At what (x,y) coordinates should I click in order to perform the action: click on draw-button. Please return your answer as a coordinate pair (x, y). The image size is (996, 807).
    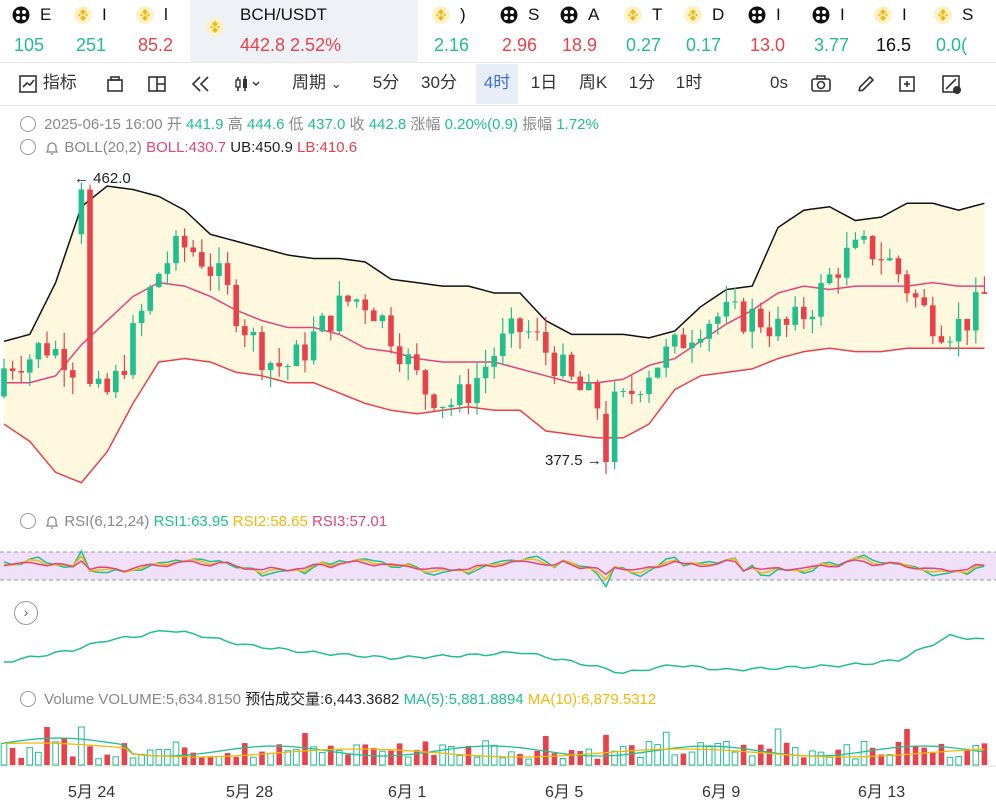
    Looking at the image, I should click on (866, 84).